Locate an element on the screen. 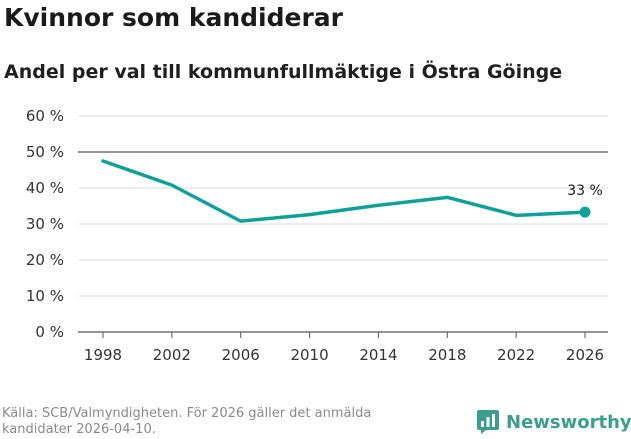 This screenshot has height=439, width=631. y-tick-label: 50 % is located at coordinates (45, 152).